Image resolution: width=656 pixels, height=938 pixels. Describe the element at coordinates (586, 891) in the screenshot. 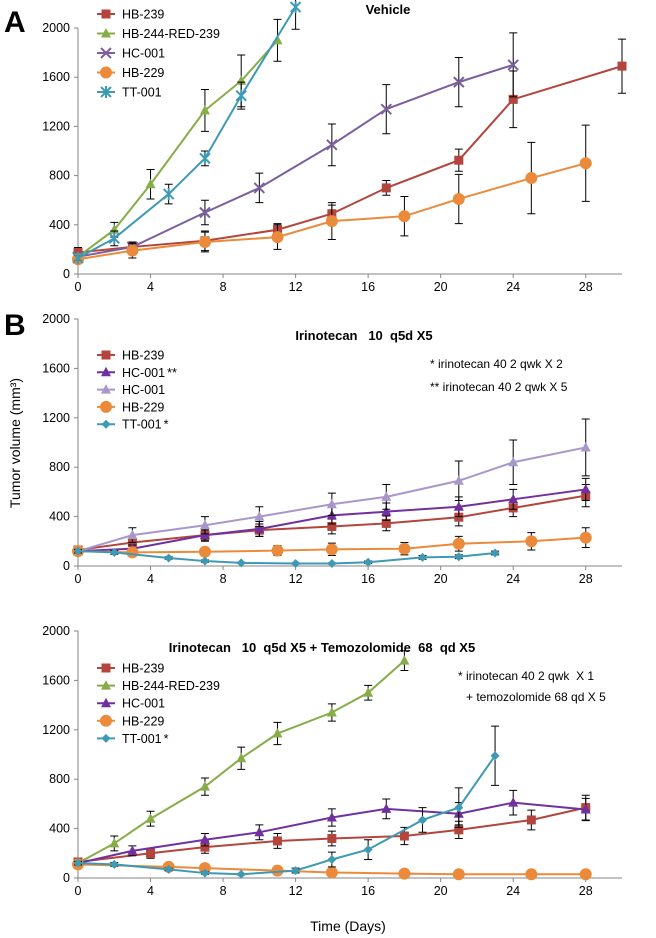

I see `x-tick-label: 28` at that location.